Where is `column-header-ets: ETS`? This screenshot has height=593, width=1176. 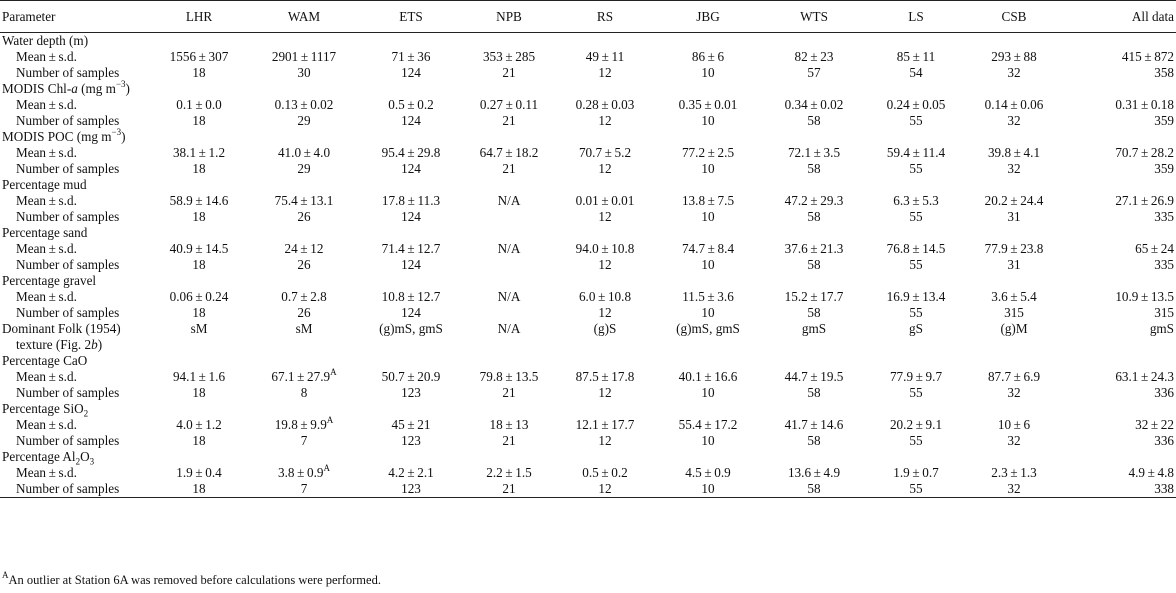
column-header-ets: ETS is located at coordinates (411, 16).